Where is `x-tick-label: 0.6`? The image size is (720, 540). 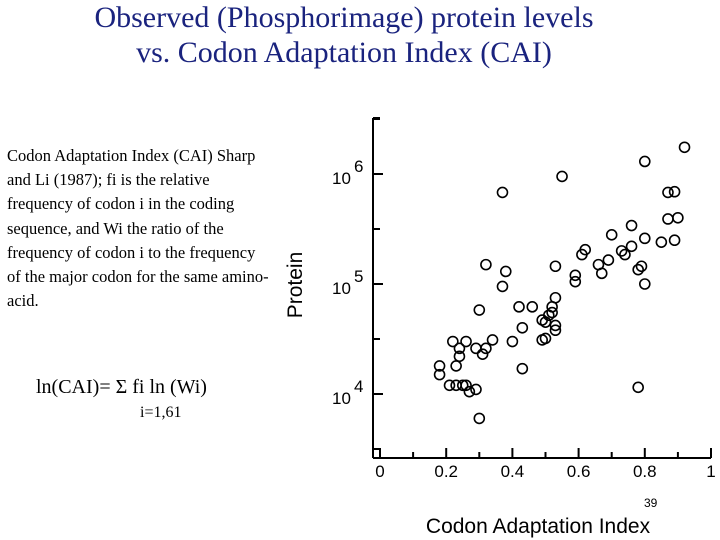 x-tick-label: 0.6 is located at coordinates (579, 471).